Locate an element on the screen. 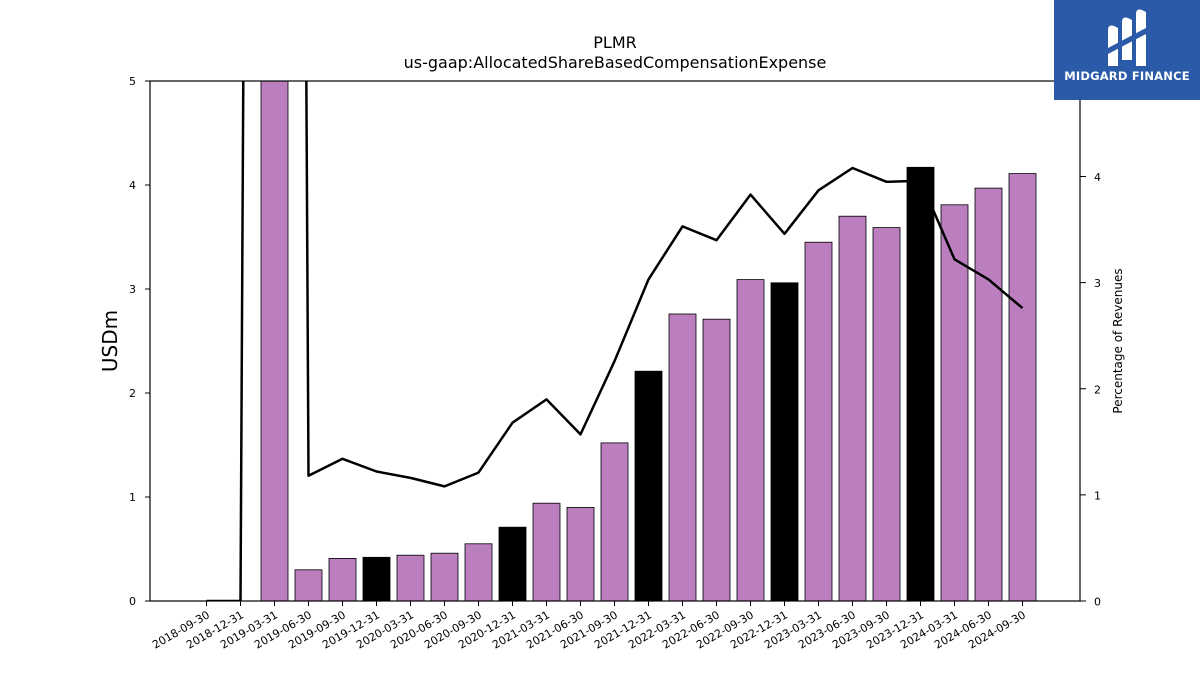 This screenshot has width=1200, height=675. y-tick-label: 3 is located at coordinates (132, 289).